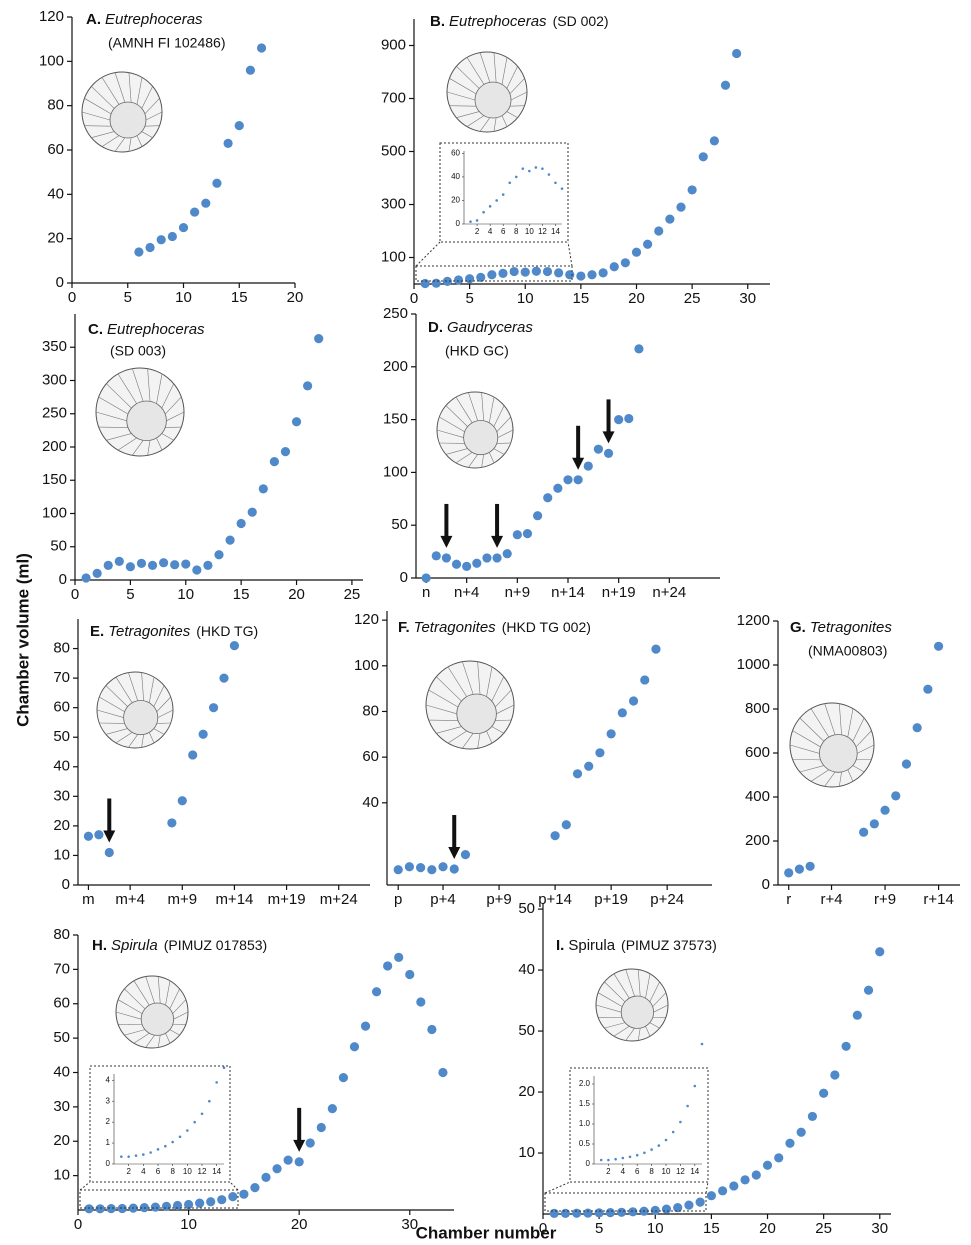  What do you see at coordinates (519, 21) in the screenshot?
I see `panel-title: B. Eutrephoceras (SD 002)` at bounding box center [519, 21].